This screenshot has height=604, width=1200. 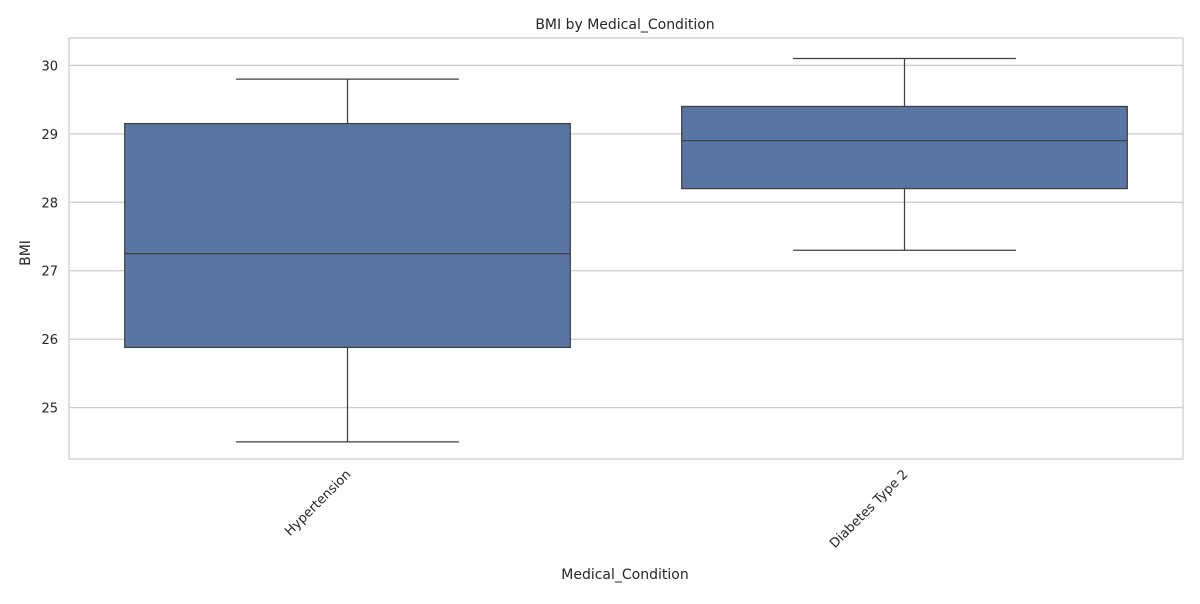 What do you see at coordinates (49, 409) in the screenshot?
I see `y-tick-label: 25` at bounding box center [49, 409].